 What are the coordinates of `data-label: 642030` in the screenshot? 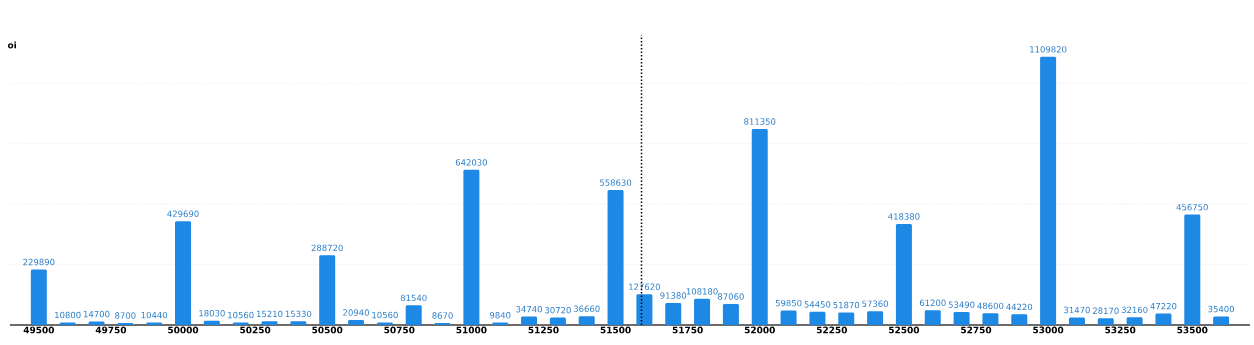 It's located at (471, 162).